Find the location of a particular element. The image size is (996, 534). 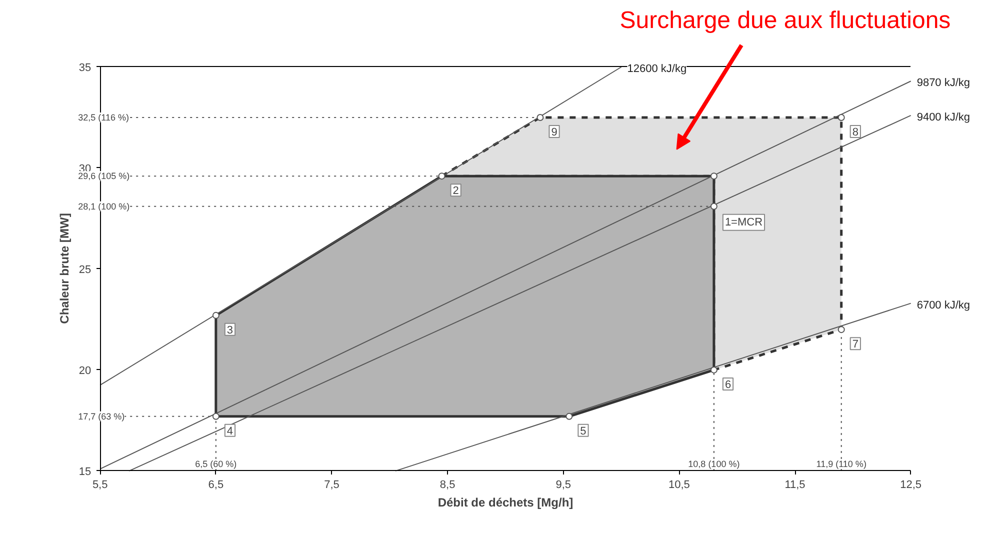

annotation: 4 is located at coordinates (230, 431).